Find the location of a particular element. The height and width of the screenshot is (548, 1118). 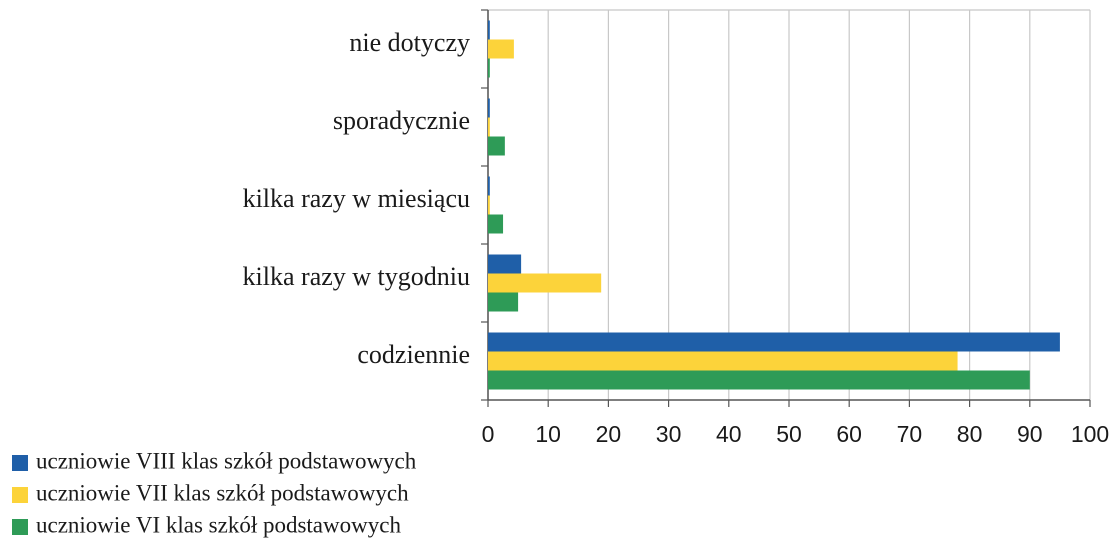

x-tick-label: 70 is located at coordinates (910, 434).